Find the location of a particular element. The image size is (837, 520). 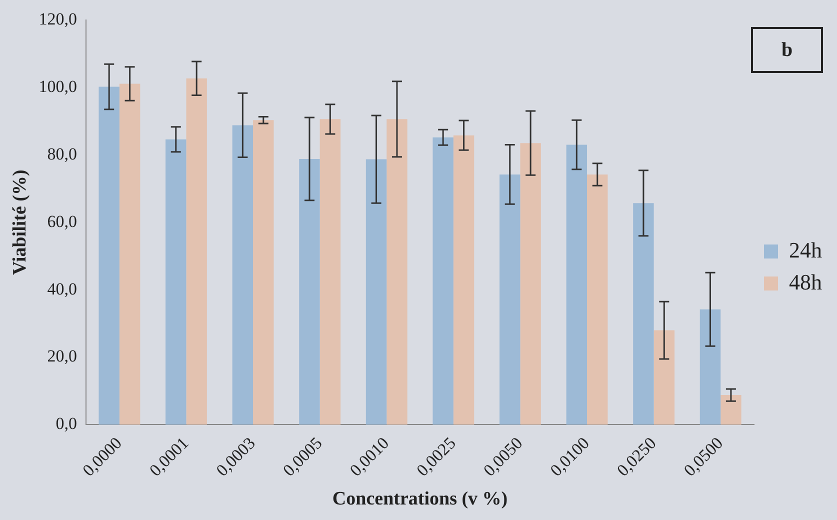

y-tick-label: 20,0 is located at coordinates (62, 356).